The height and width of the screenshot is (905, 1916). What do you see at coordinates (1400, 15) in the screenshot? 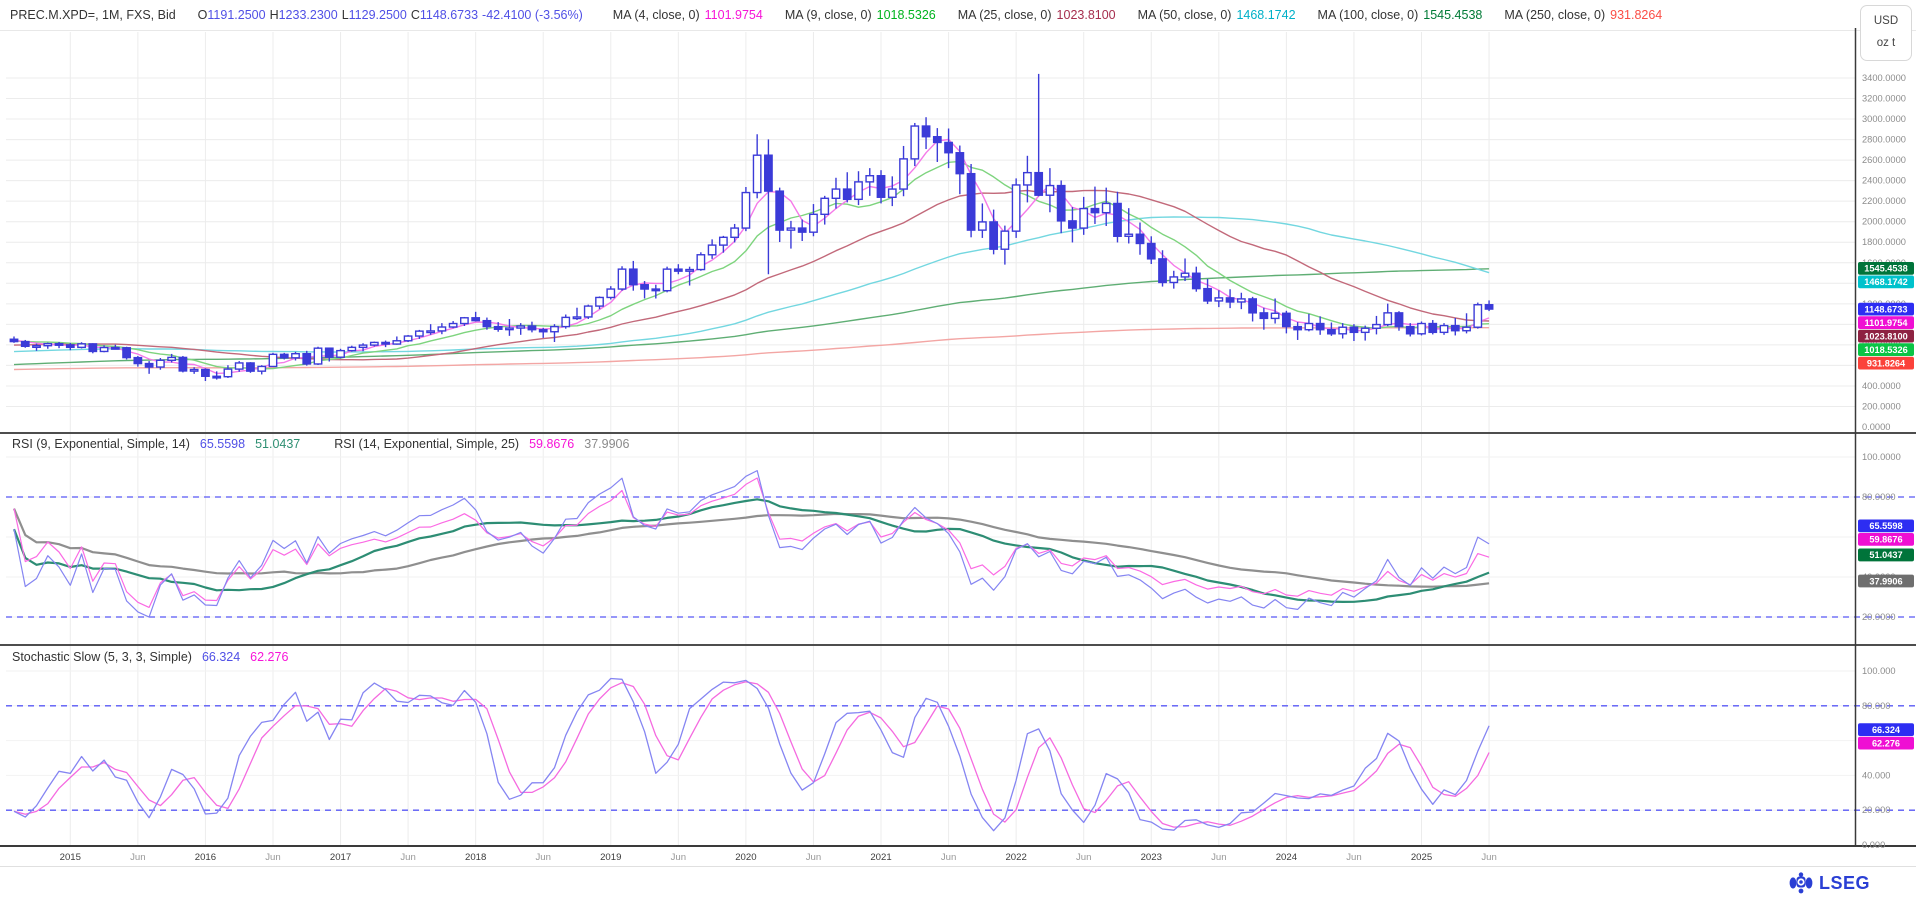
I see `ma-legend-item: MA (100, close, 0) 1545.4538` at bounding box center [1400, 15].